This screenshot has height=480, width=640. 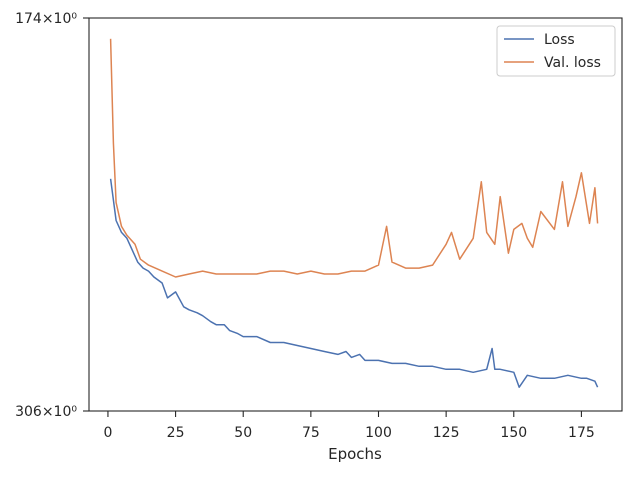 What do you see at coordinates (572, 63) in the screenshot?
I see `legend-label-1: Val. loss` at bounding box center [572, 63].